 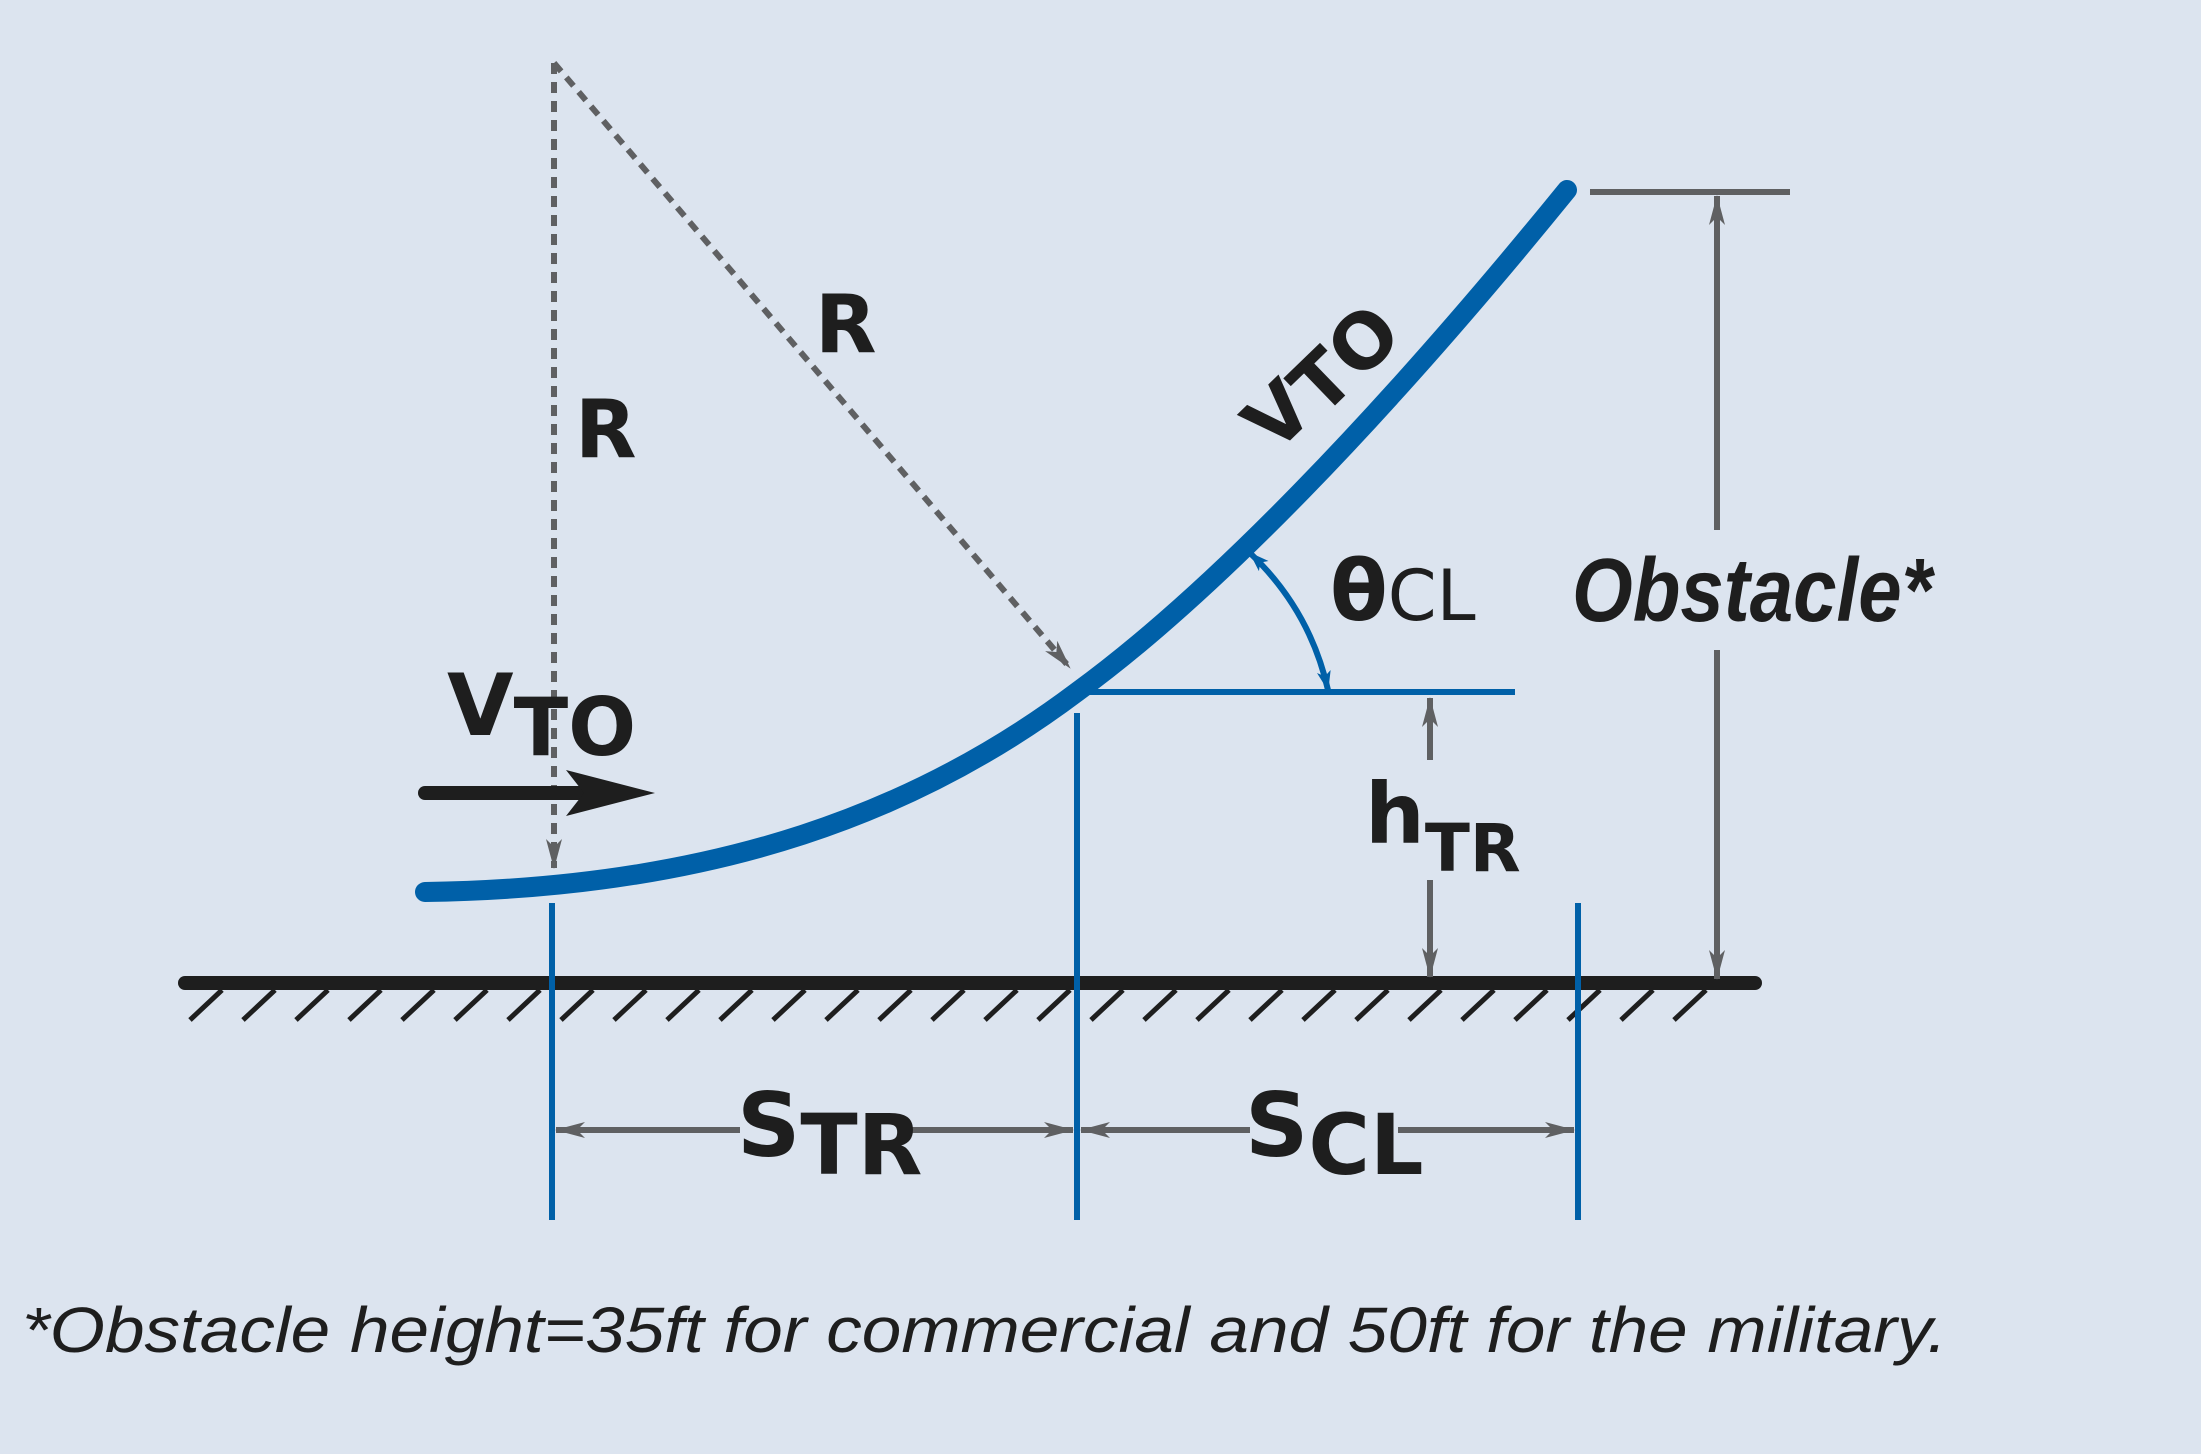 I want to click on ground, so click(x=970, y=999).